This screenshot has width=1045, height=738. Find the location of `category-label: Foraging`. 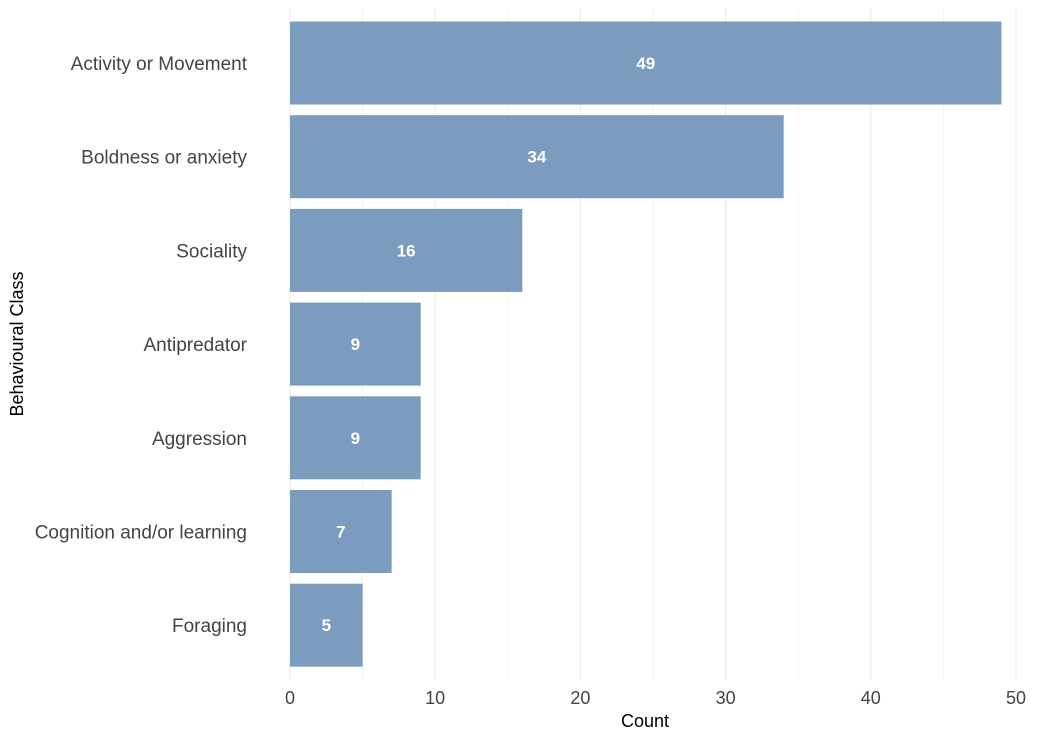

category-label: Foraging is located at coordinates (209, 626).